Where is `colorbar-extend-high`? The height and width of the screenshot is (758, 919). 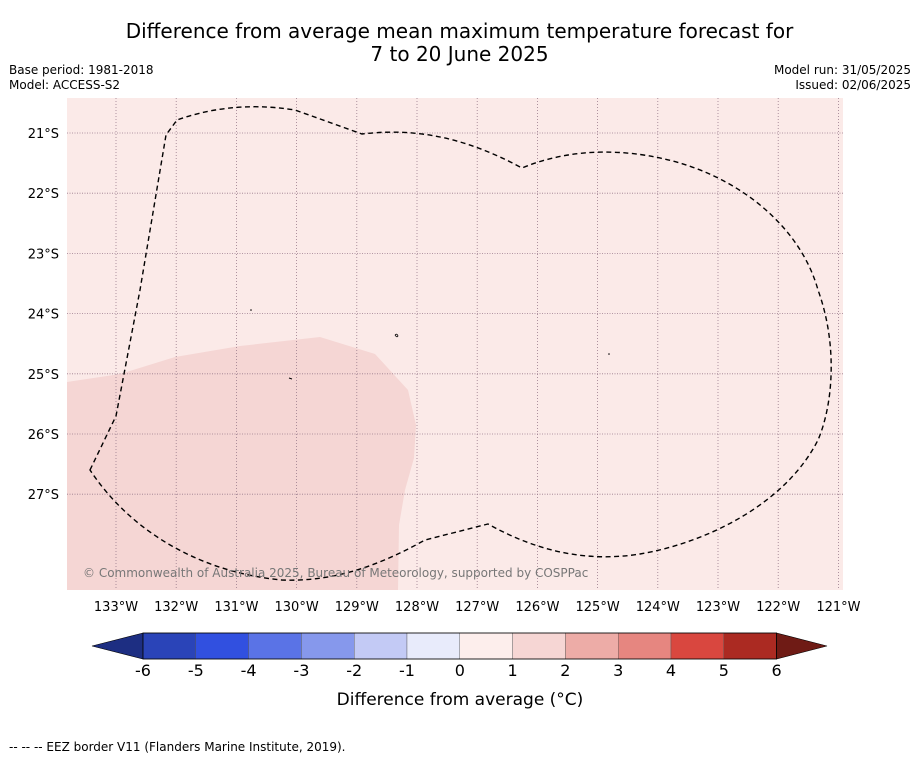 colorbar-extend-high is located at coordinates (802, 646).